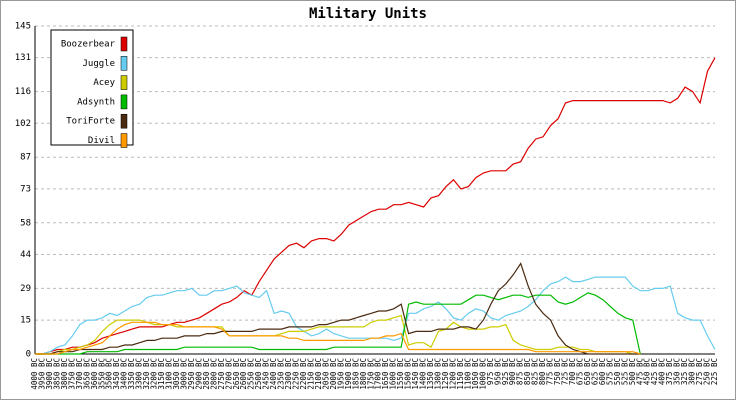 This screenshot has height=400, width=736. What do you see at coordinates (490, 371) in the screenshot?
I see `x-tick-label: 975 BC` at bounding box center [490, 371].